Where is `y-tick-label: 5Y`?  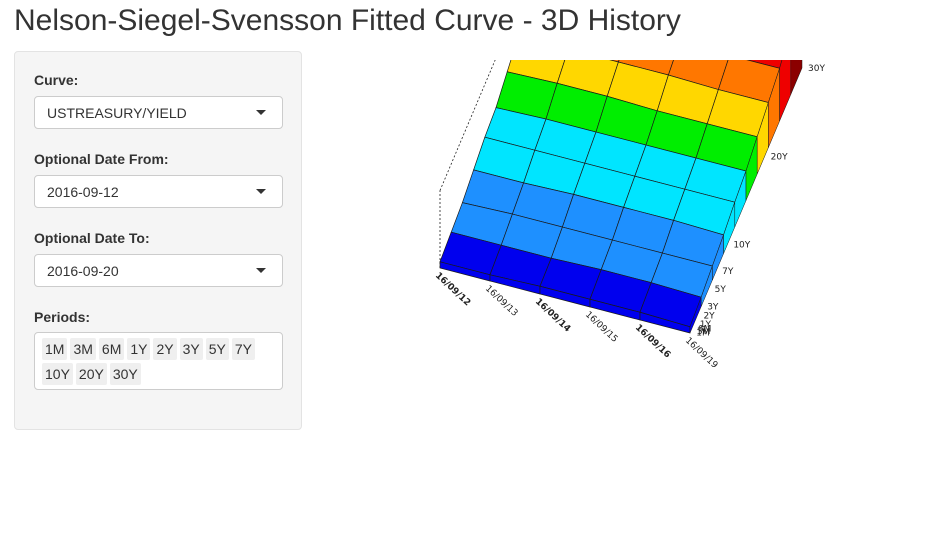
y-tick-label: 5Y is located at coordinates (721, 290).